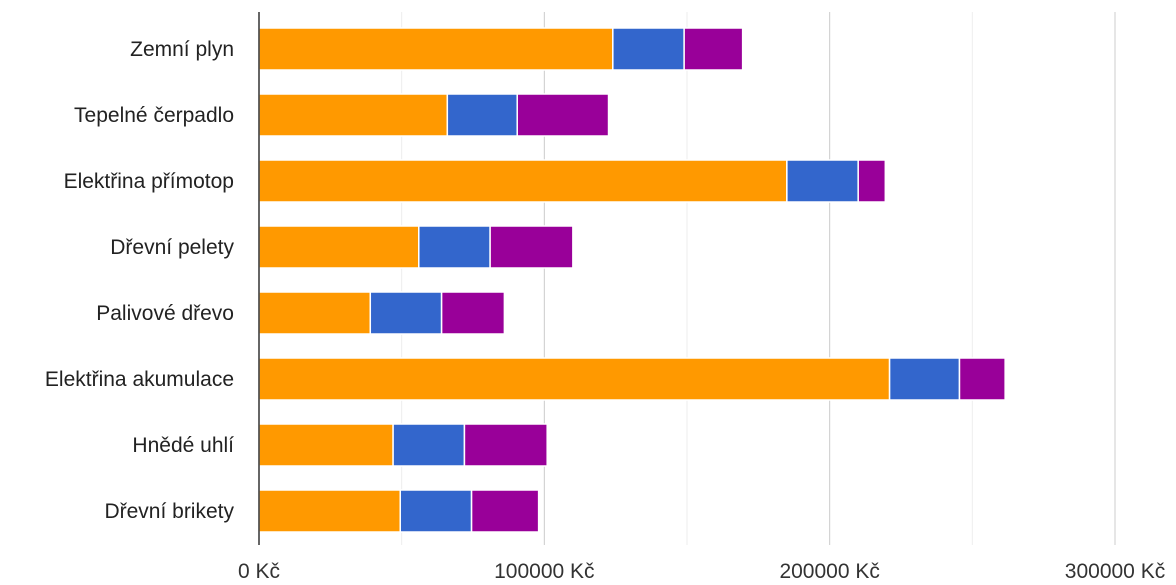 The image size is (1176, 585). I want to click on category-label: Tepelné čerpadlo, so click(154, 115).